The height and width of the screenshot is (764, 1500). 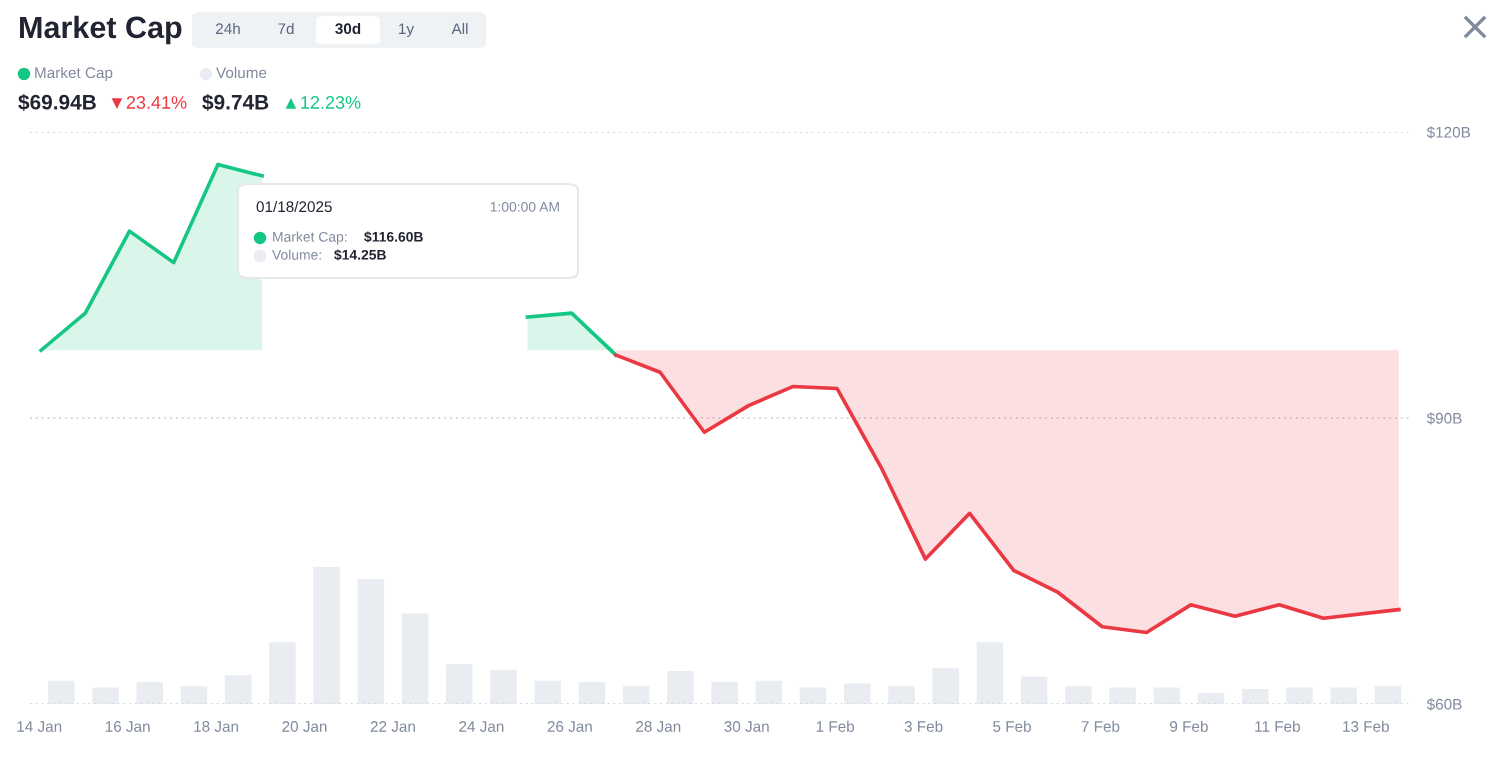 What do you see at coordinates (149, 102) in the screenshot?
I see `text: ▼23.41%` at bounding box center [149, 102].